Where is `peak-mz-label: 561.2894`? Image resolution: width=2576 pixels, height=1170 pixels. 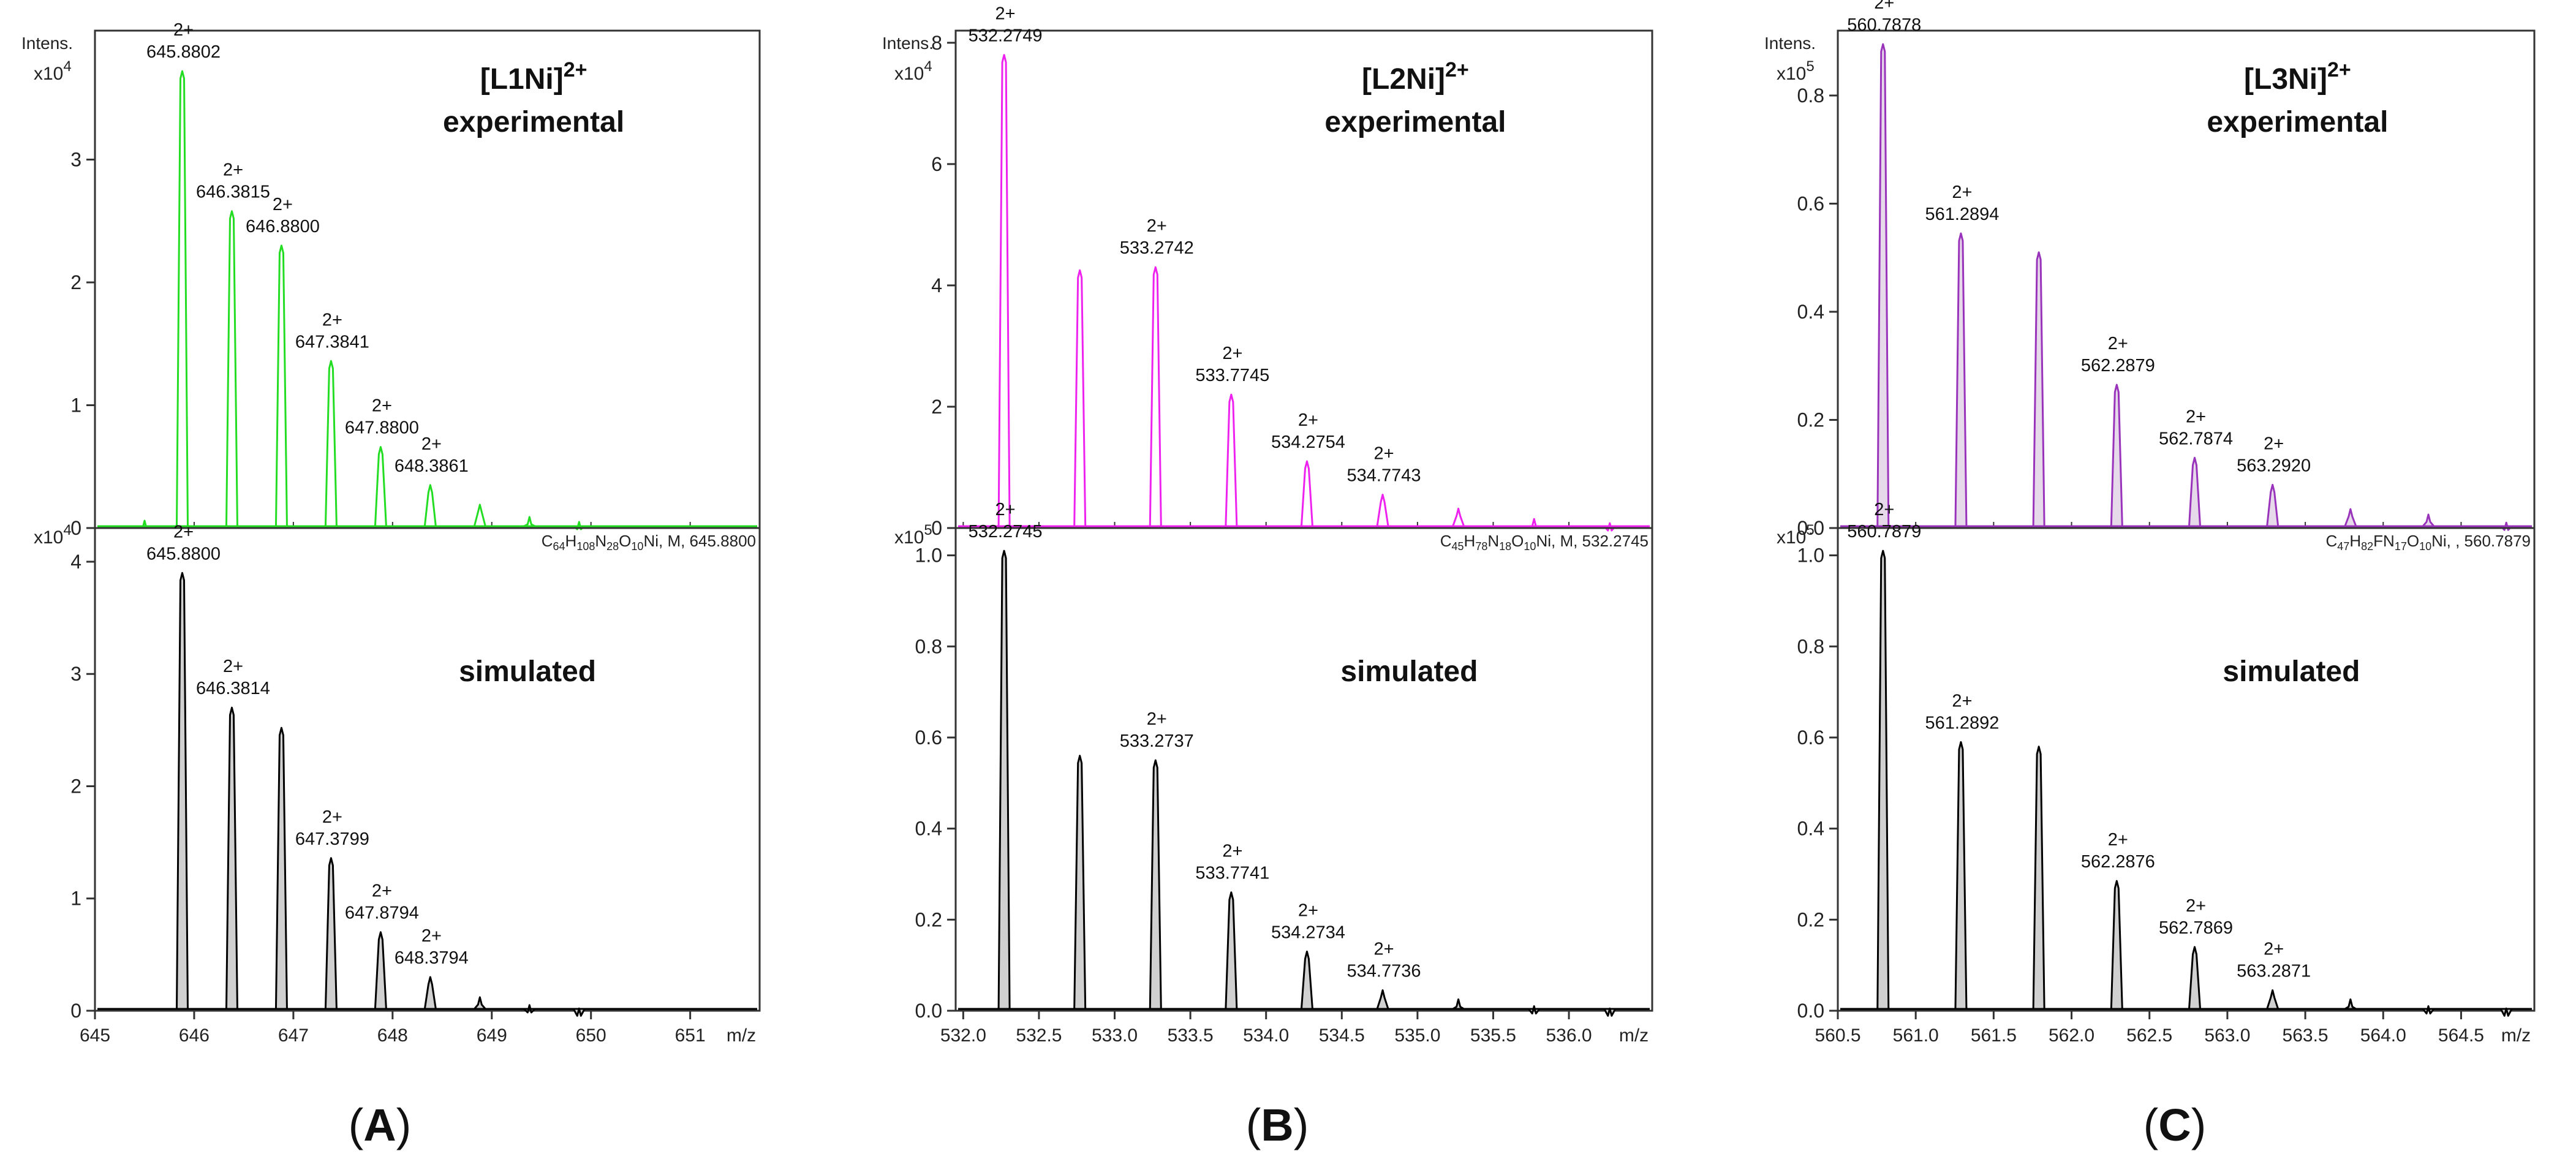
peak-mz-label: 561.2894 is located at coordinates (1962, 215).